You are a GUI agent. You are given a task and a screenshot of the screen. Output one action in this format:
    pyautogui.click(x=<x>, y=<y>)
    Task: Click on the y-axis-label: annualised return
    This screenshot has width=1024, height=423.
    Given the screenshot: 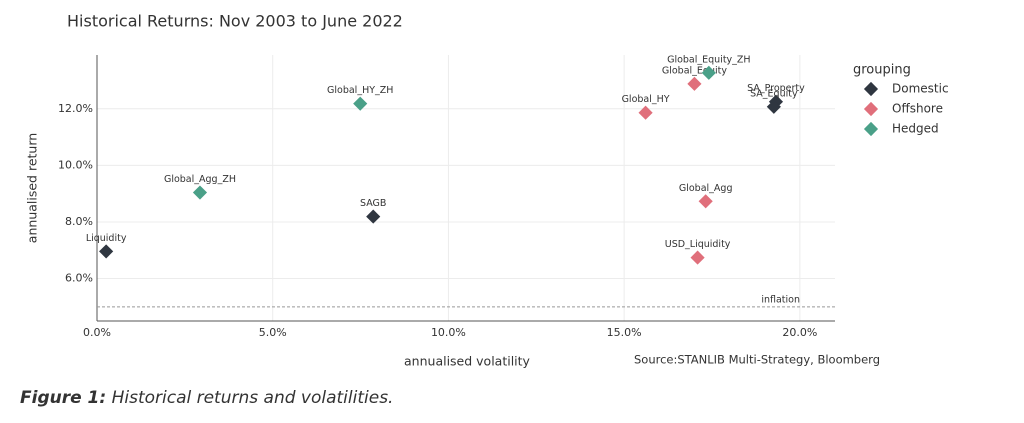 What is the action you would take?
    pyautogui.click(x=32, y=188)
    